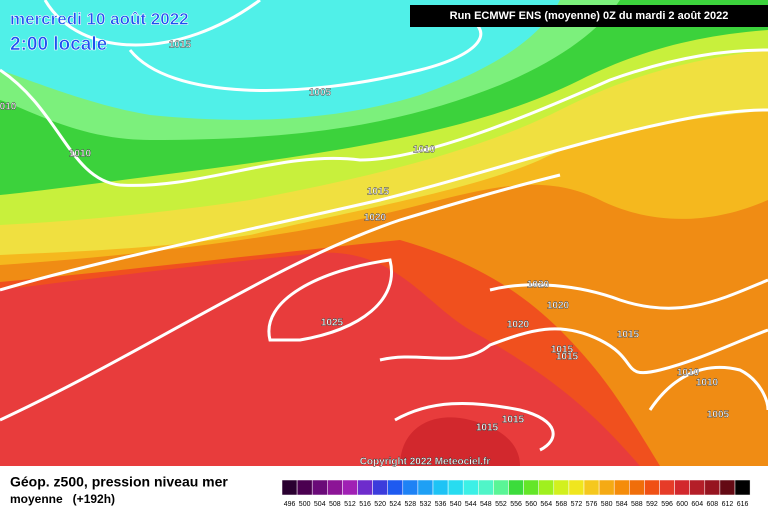 The image size is (768, 517). I want to click on colorbar-label: 616, so click(743, 504).